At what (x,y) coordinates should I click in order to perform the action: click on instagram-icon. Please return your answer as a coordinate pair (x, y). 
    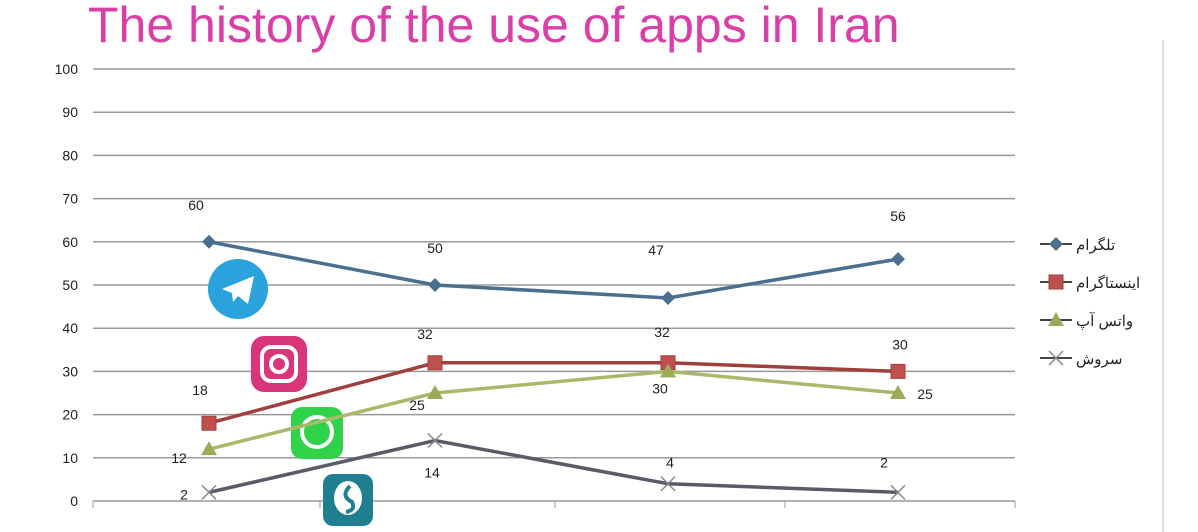
    Looking at the image, I should click on (279, 364).